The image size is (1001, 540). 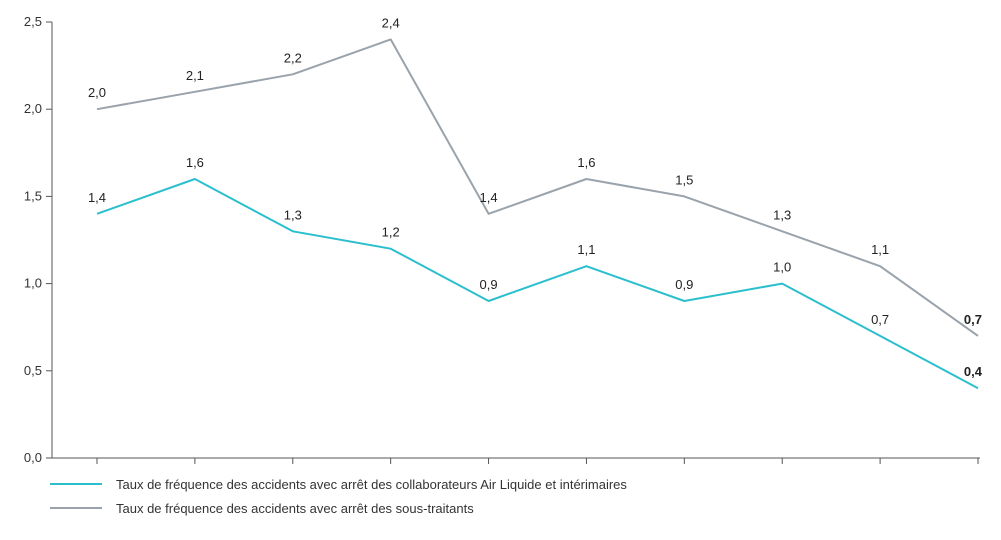 What do you see at coordinates (195, 162) in the screenshot?
I see `data-label-s0-2017: 1,6` at bounding box center [195, 162].